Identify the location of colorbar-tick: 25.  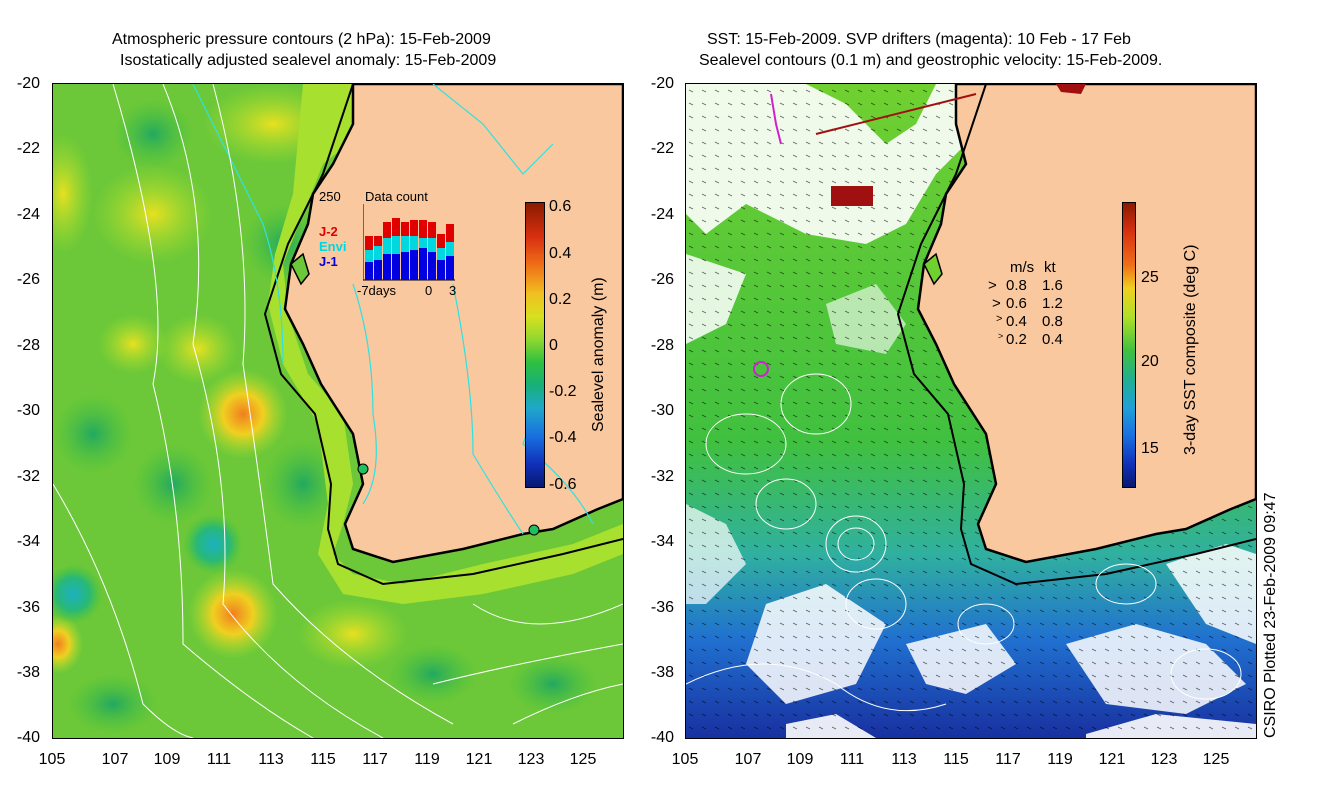
(1150, 277).